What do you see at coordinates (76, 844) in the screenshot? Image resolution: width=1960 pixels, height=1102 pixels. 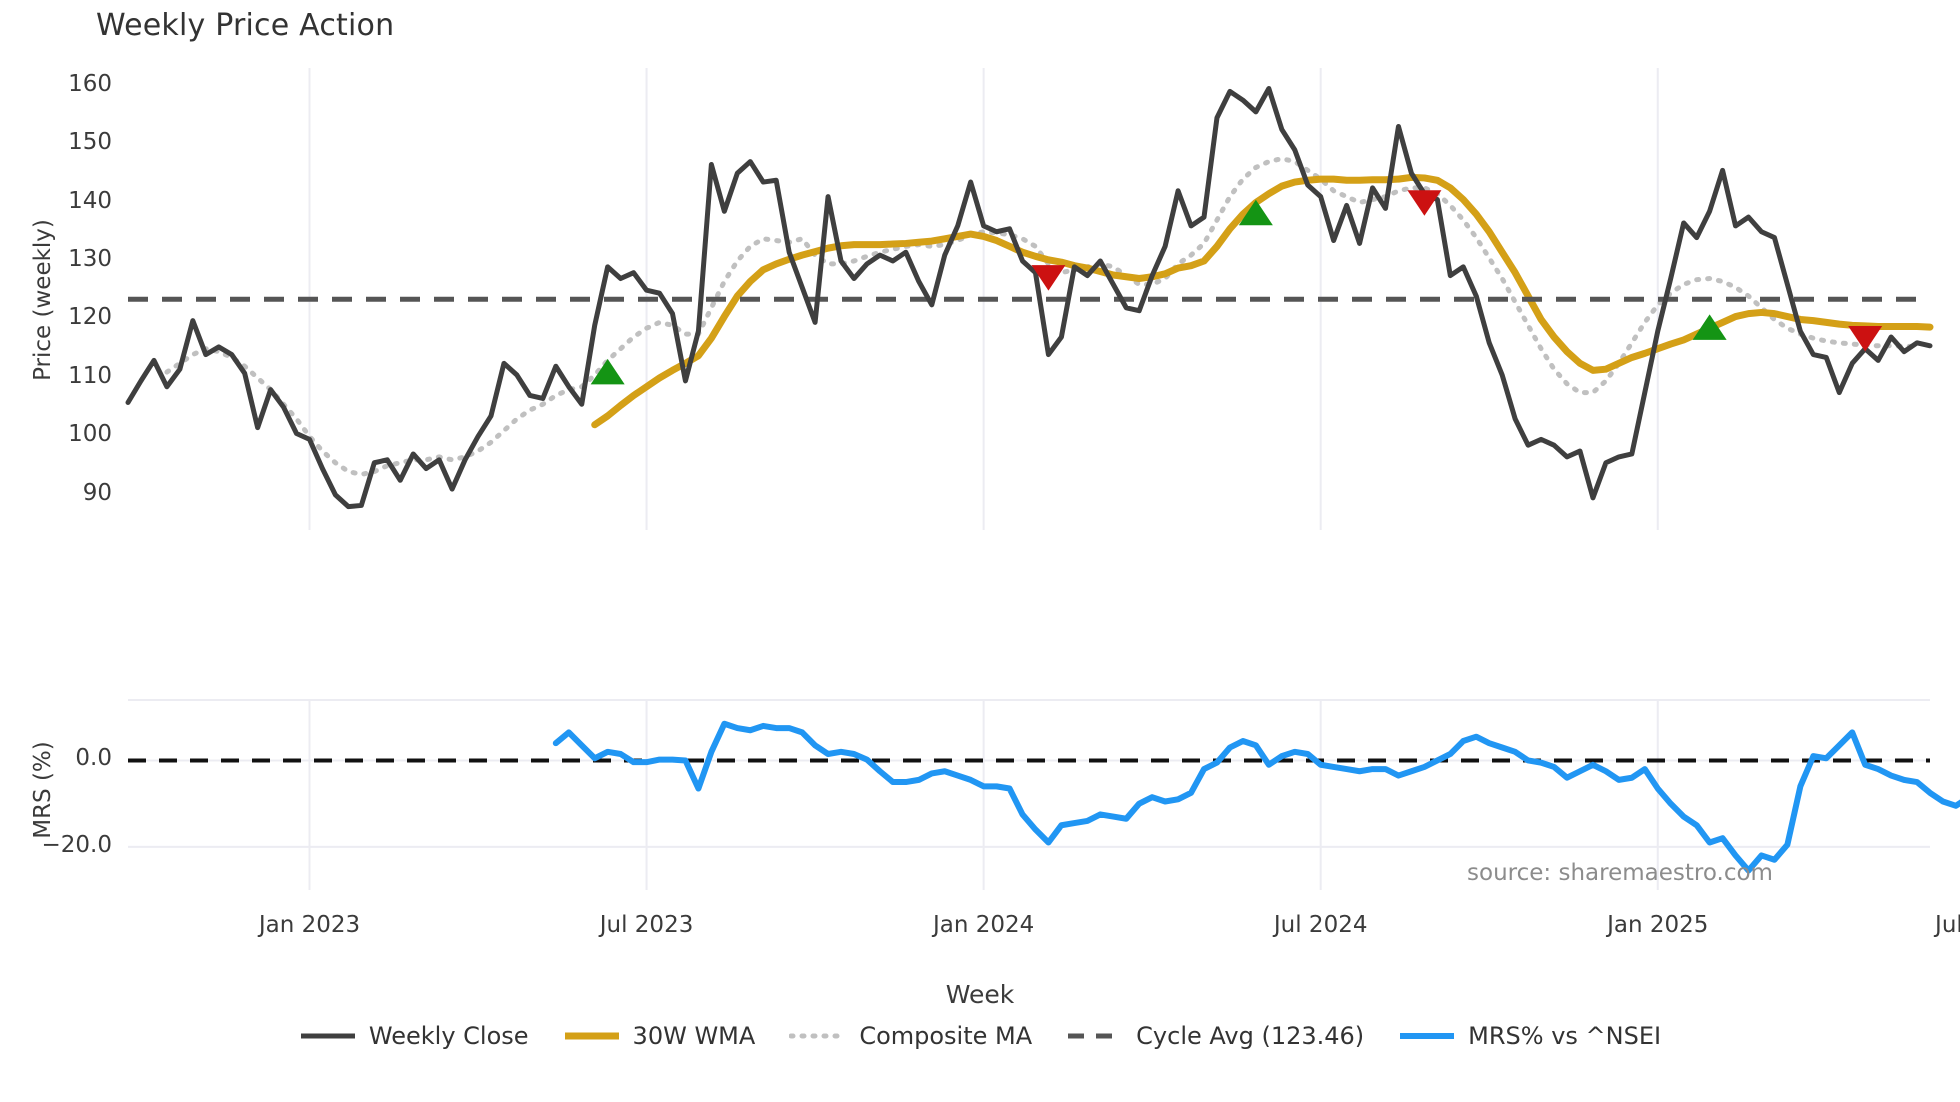 I see `mrs-y-tick: −20.0` at bounding box center [76, 844].